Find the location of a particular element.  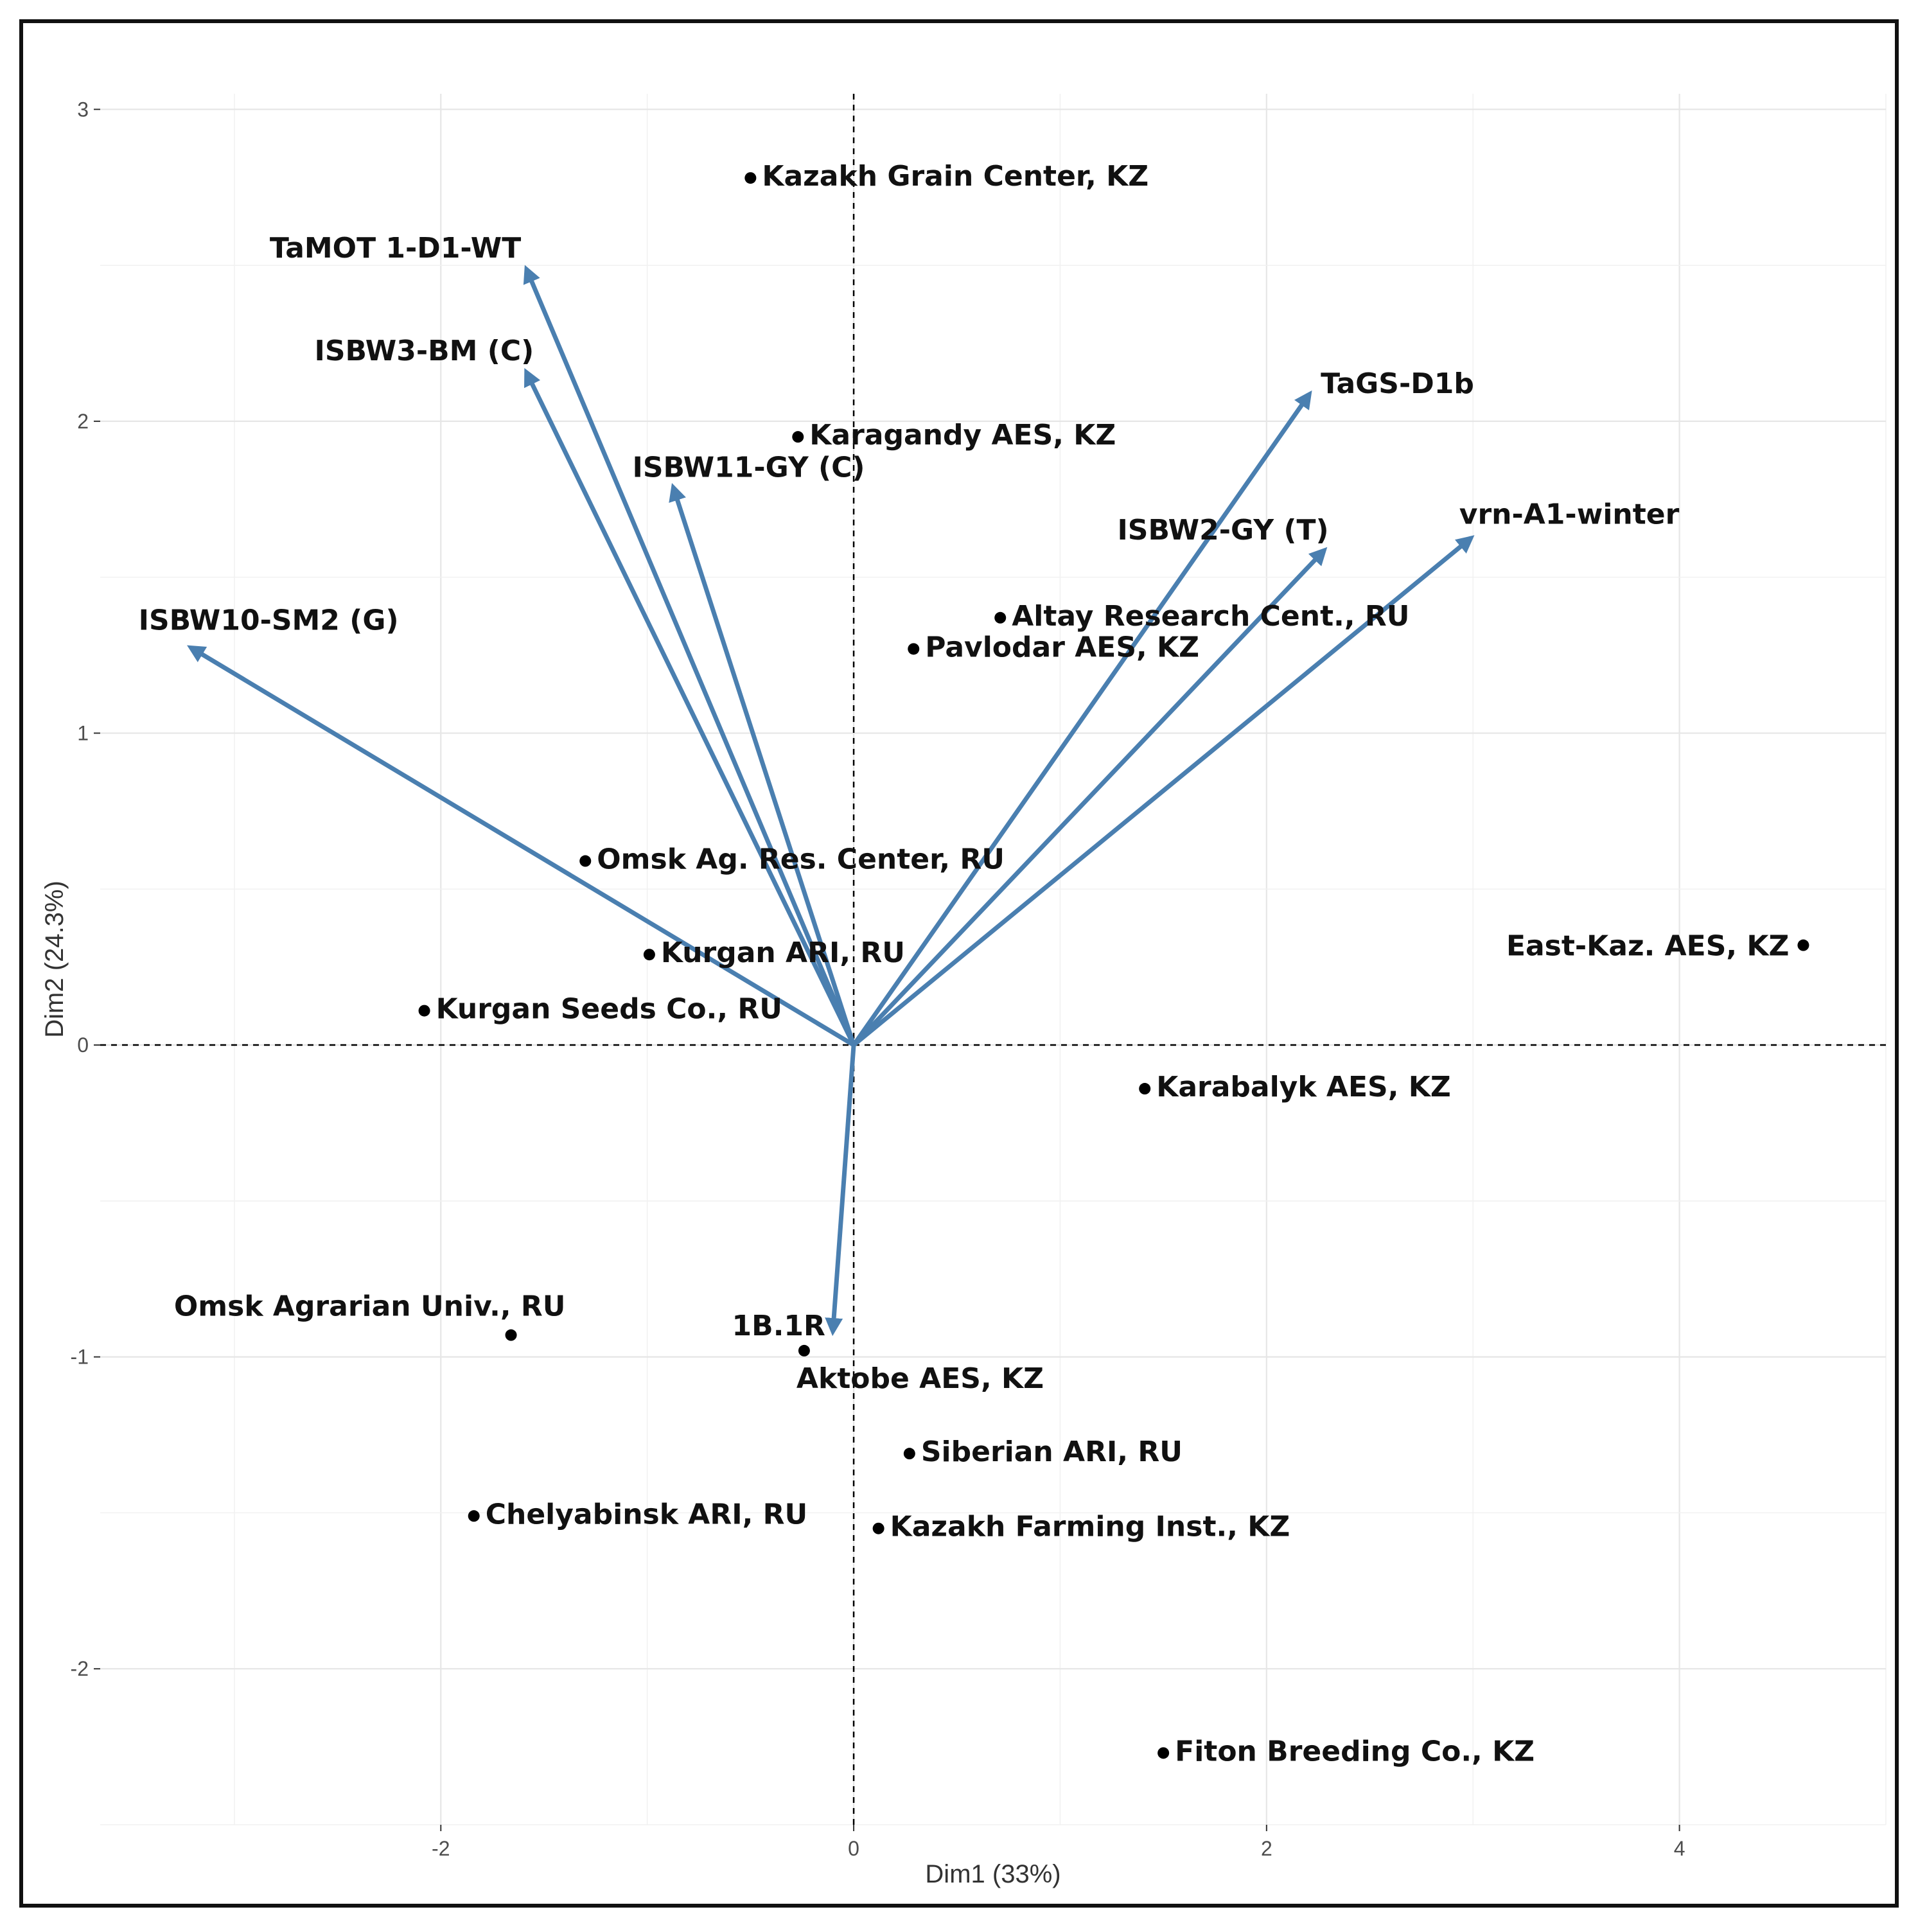

point-label: Kurgan Seeds Co., RU is located at coordinates (609, 1009).